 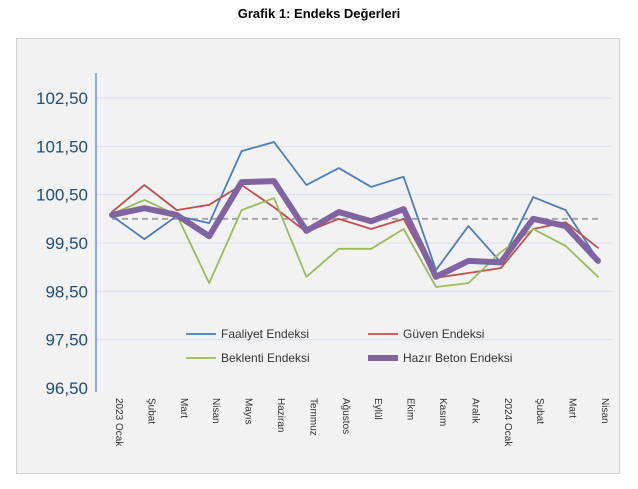 I want to click on legend-label: Faaliyet Endeksi, so click(x=265, y=334).